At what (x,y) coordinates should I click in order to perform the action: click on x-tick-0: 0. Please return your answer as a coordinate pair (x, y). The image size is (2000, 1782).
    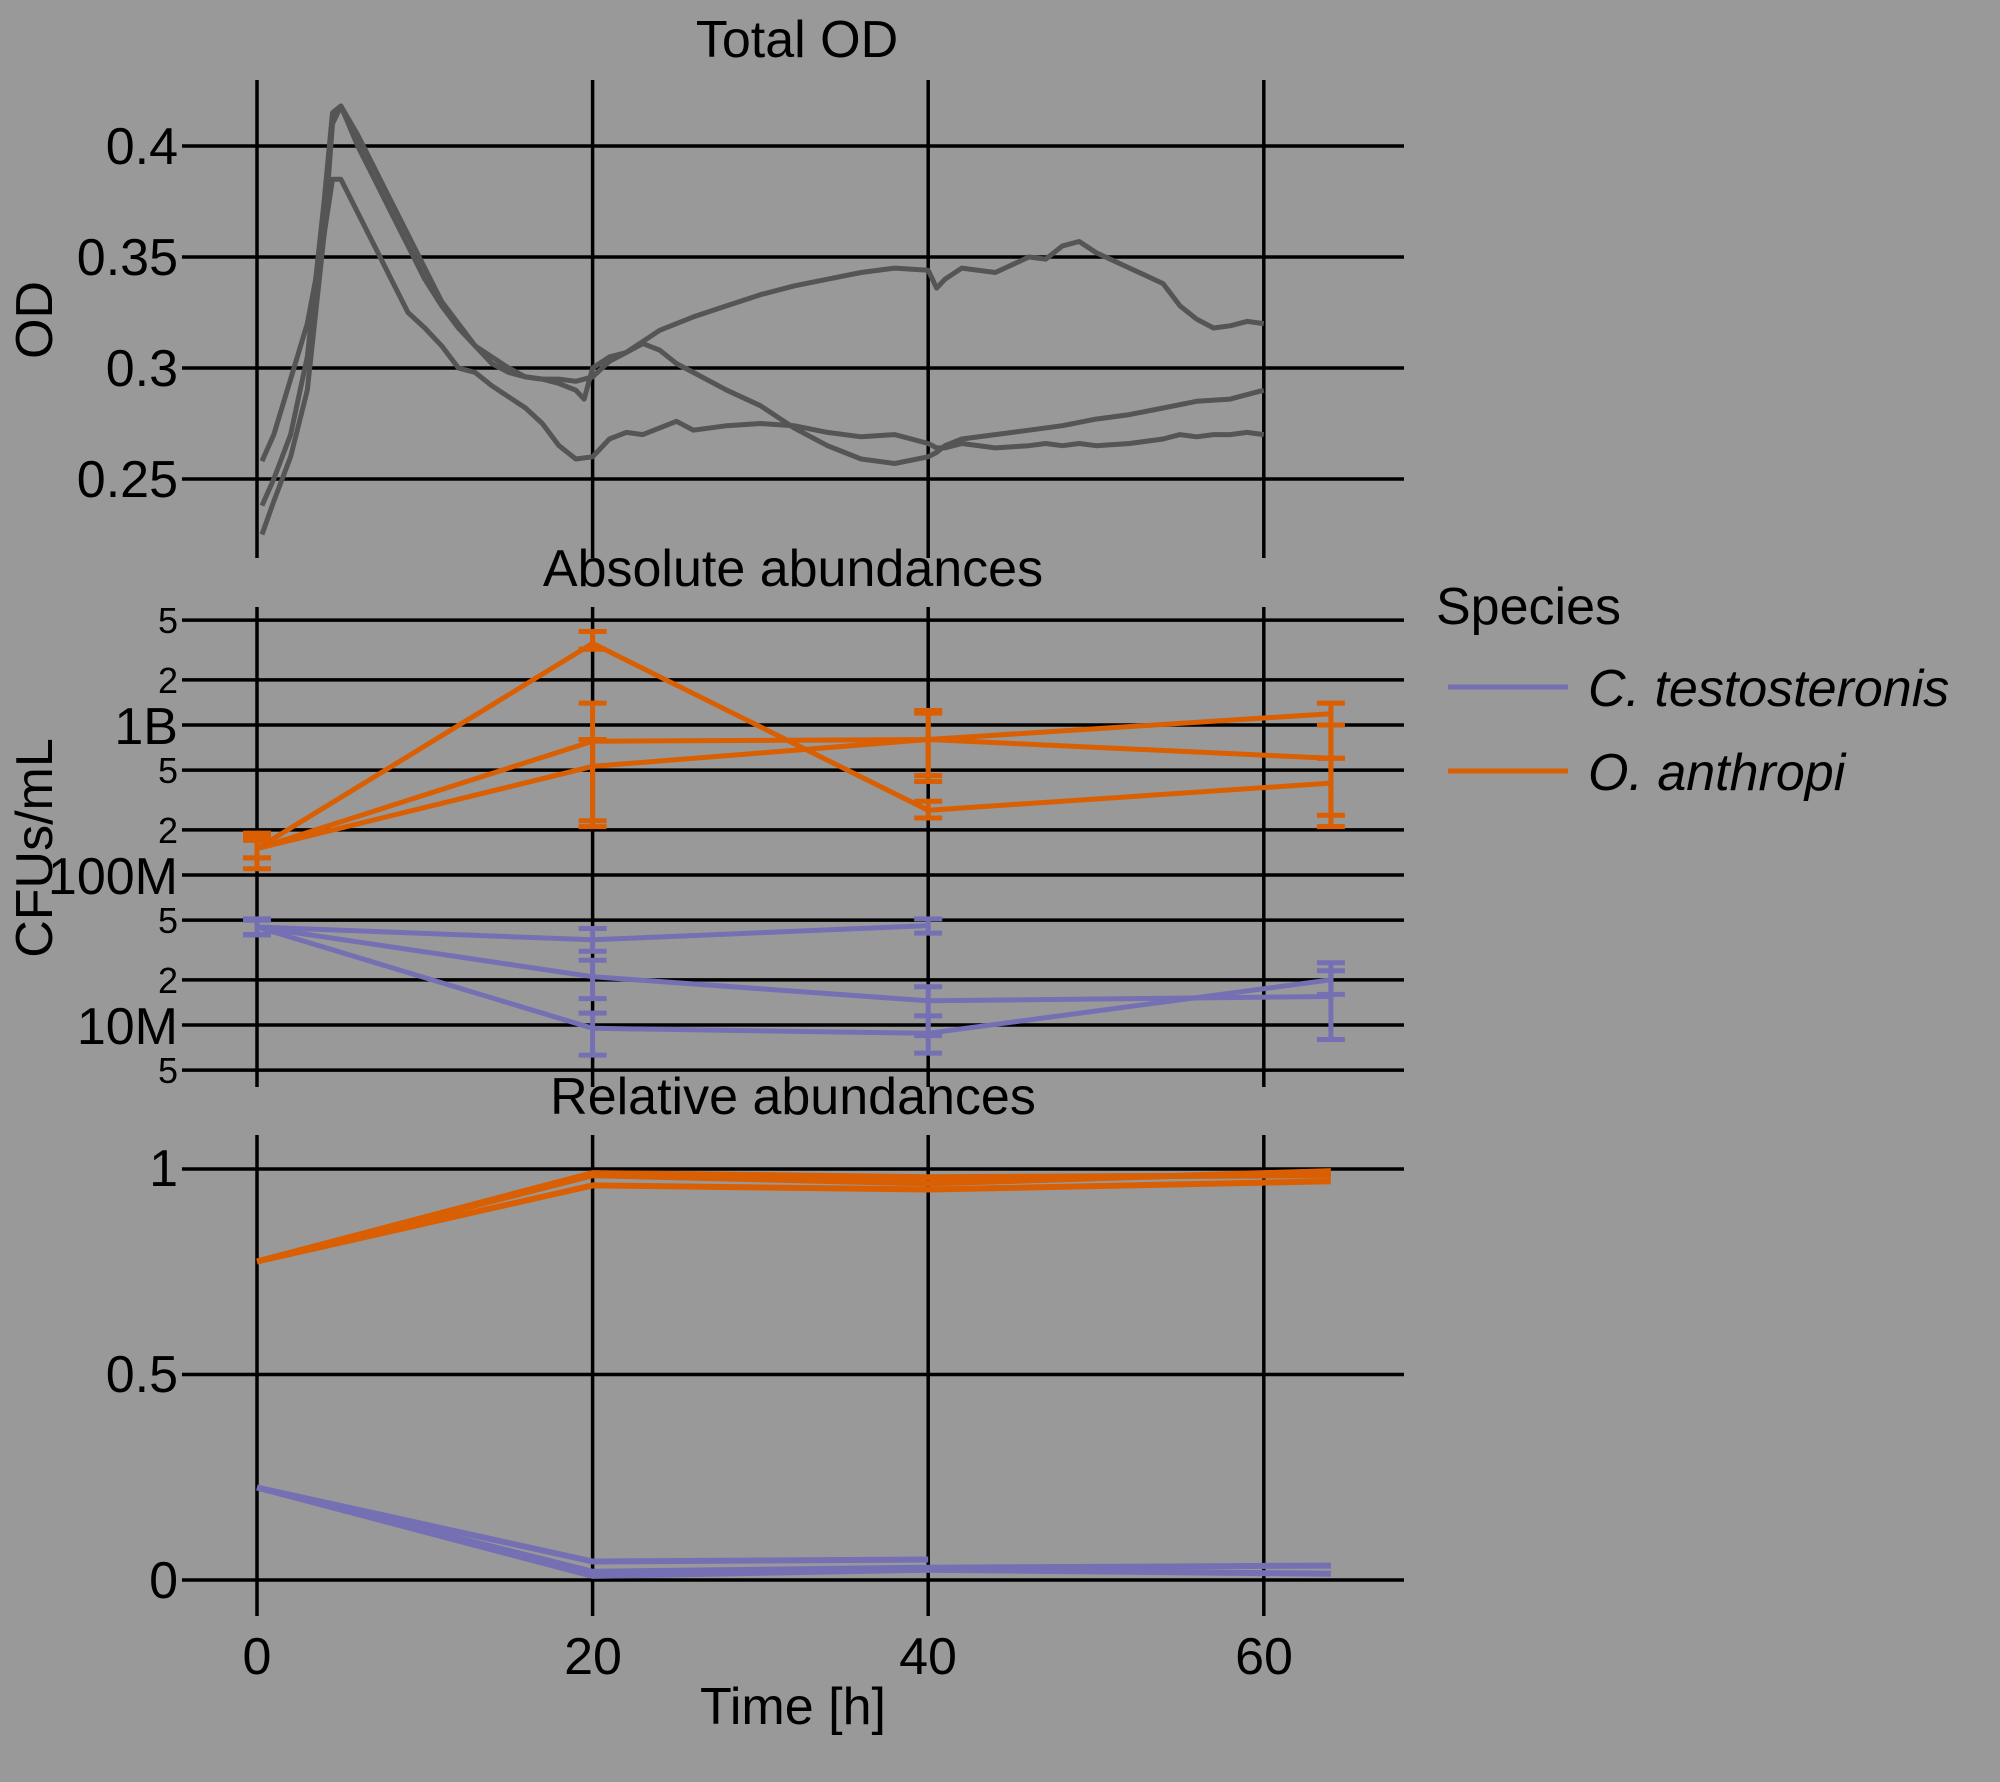
    Looking at the image, I should click on (257, 1657).